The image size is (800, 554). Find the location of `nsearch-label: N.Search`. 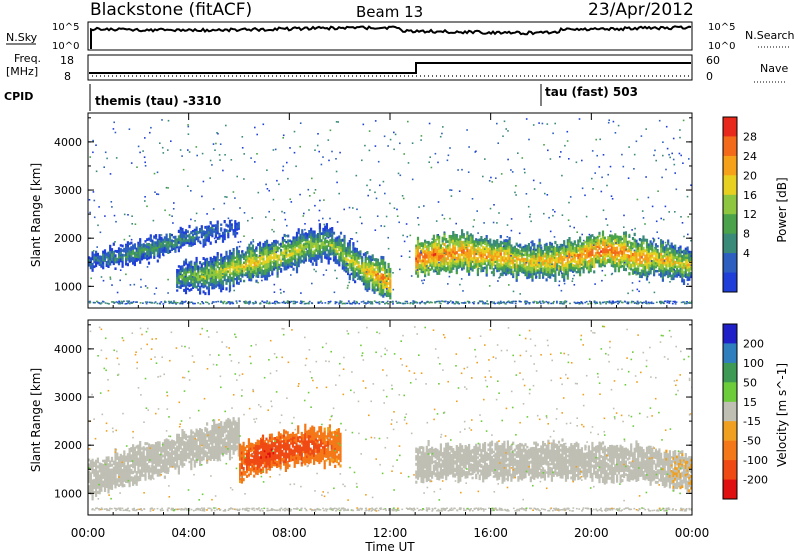

nsearch-label: N.Search is located at coordinates (770, 35).